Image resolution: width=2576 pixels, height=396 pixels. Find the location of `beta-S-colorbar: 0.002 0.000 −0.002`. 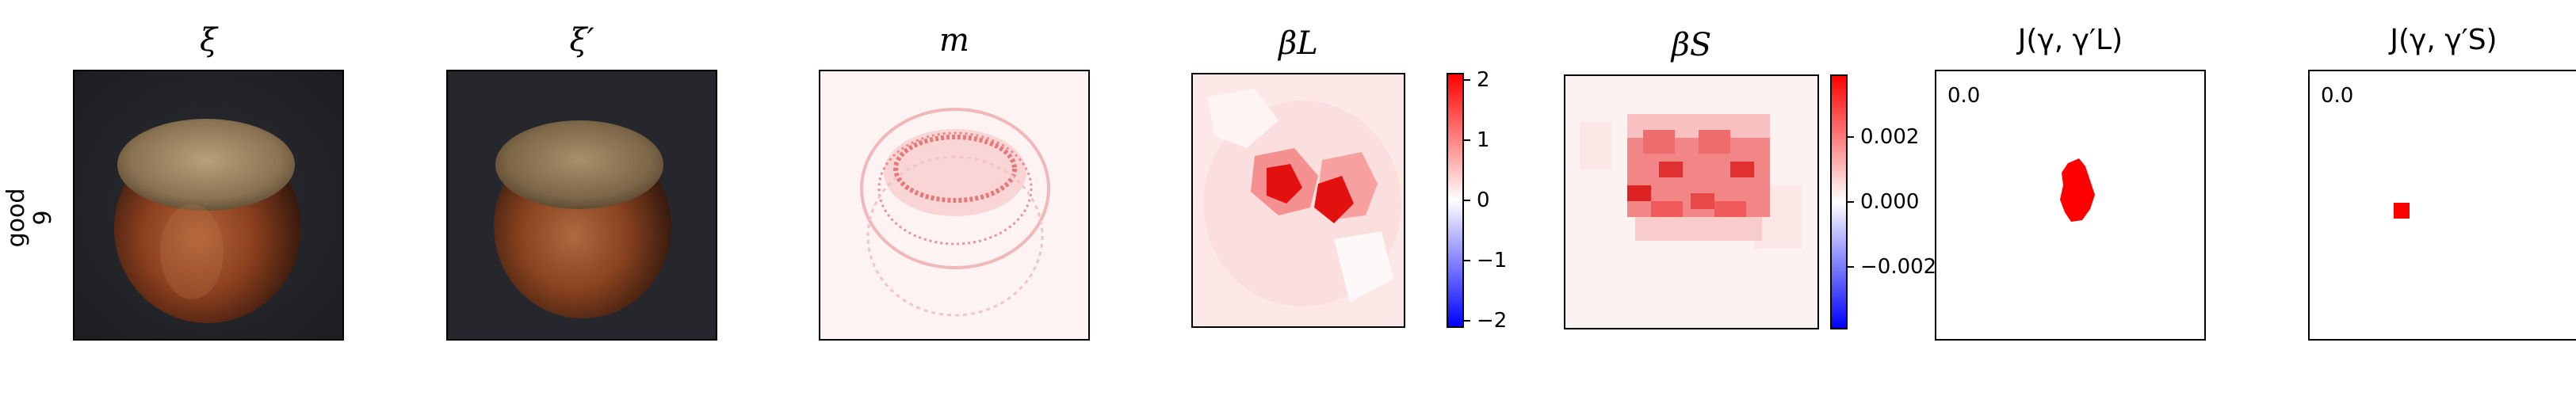

beta-S-colorbar: 0.002 0.000 −0.002 is located at coordinates (1878, 201).